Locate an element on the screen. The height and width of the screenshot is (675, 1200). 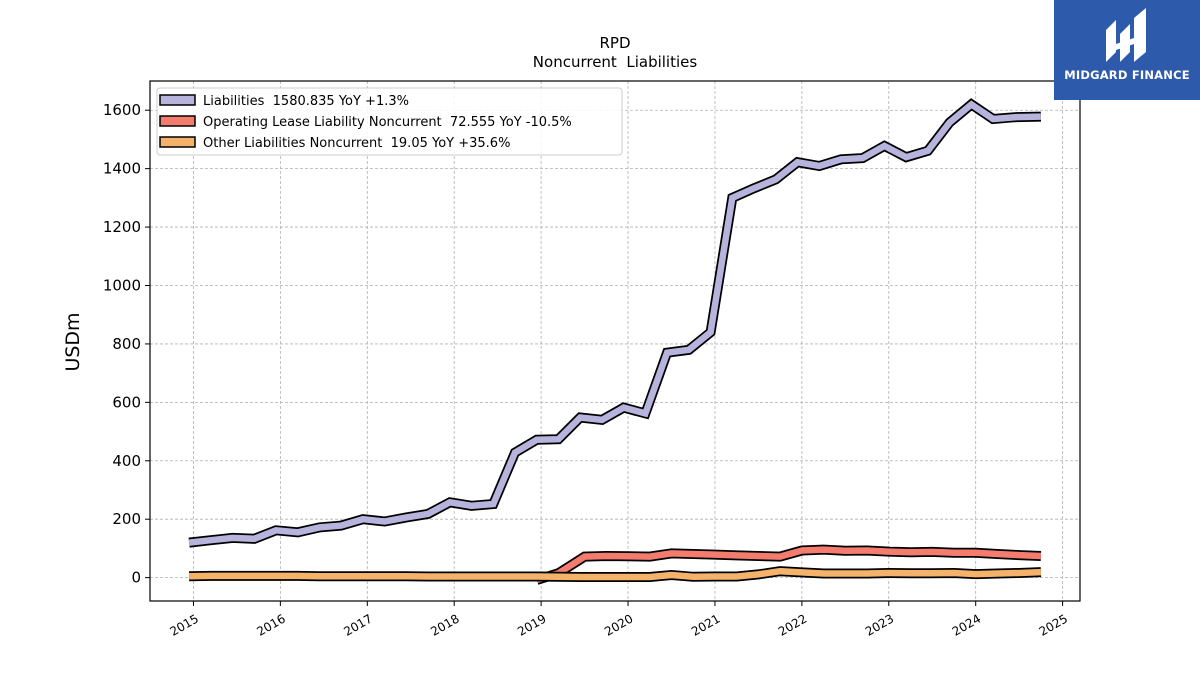
chart-subtitle: Noncurrent Liabilities is located at coordinates (615, 62).